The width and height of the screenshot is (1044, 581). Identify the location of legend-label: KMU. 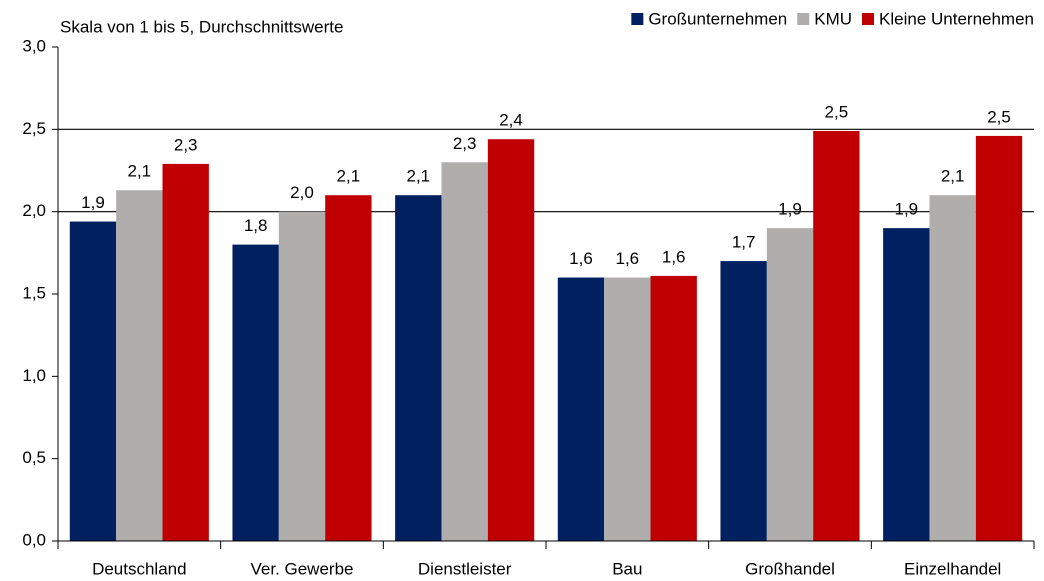
(833, 18).